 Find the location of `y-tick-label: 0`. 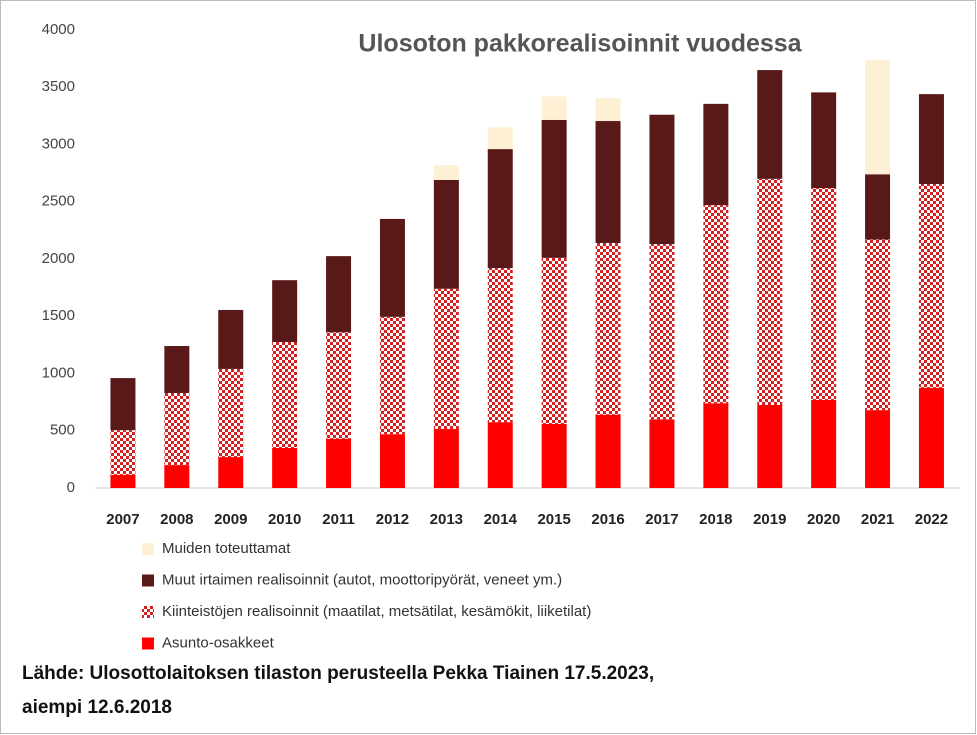

y-tick-label: 0 is located at coordinates (71, 487).